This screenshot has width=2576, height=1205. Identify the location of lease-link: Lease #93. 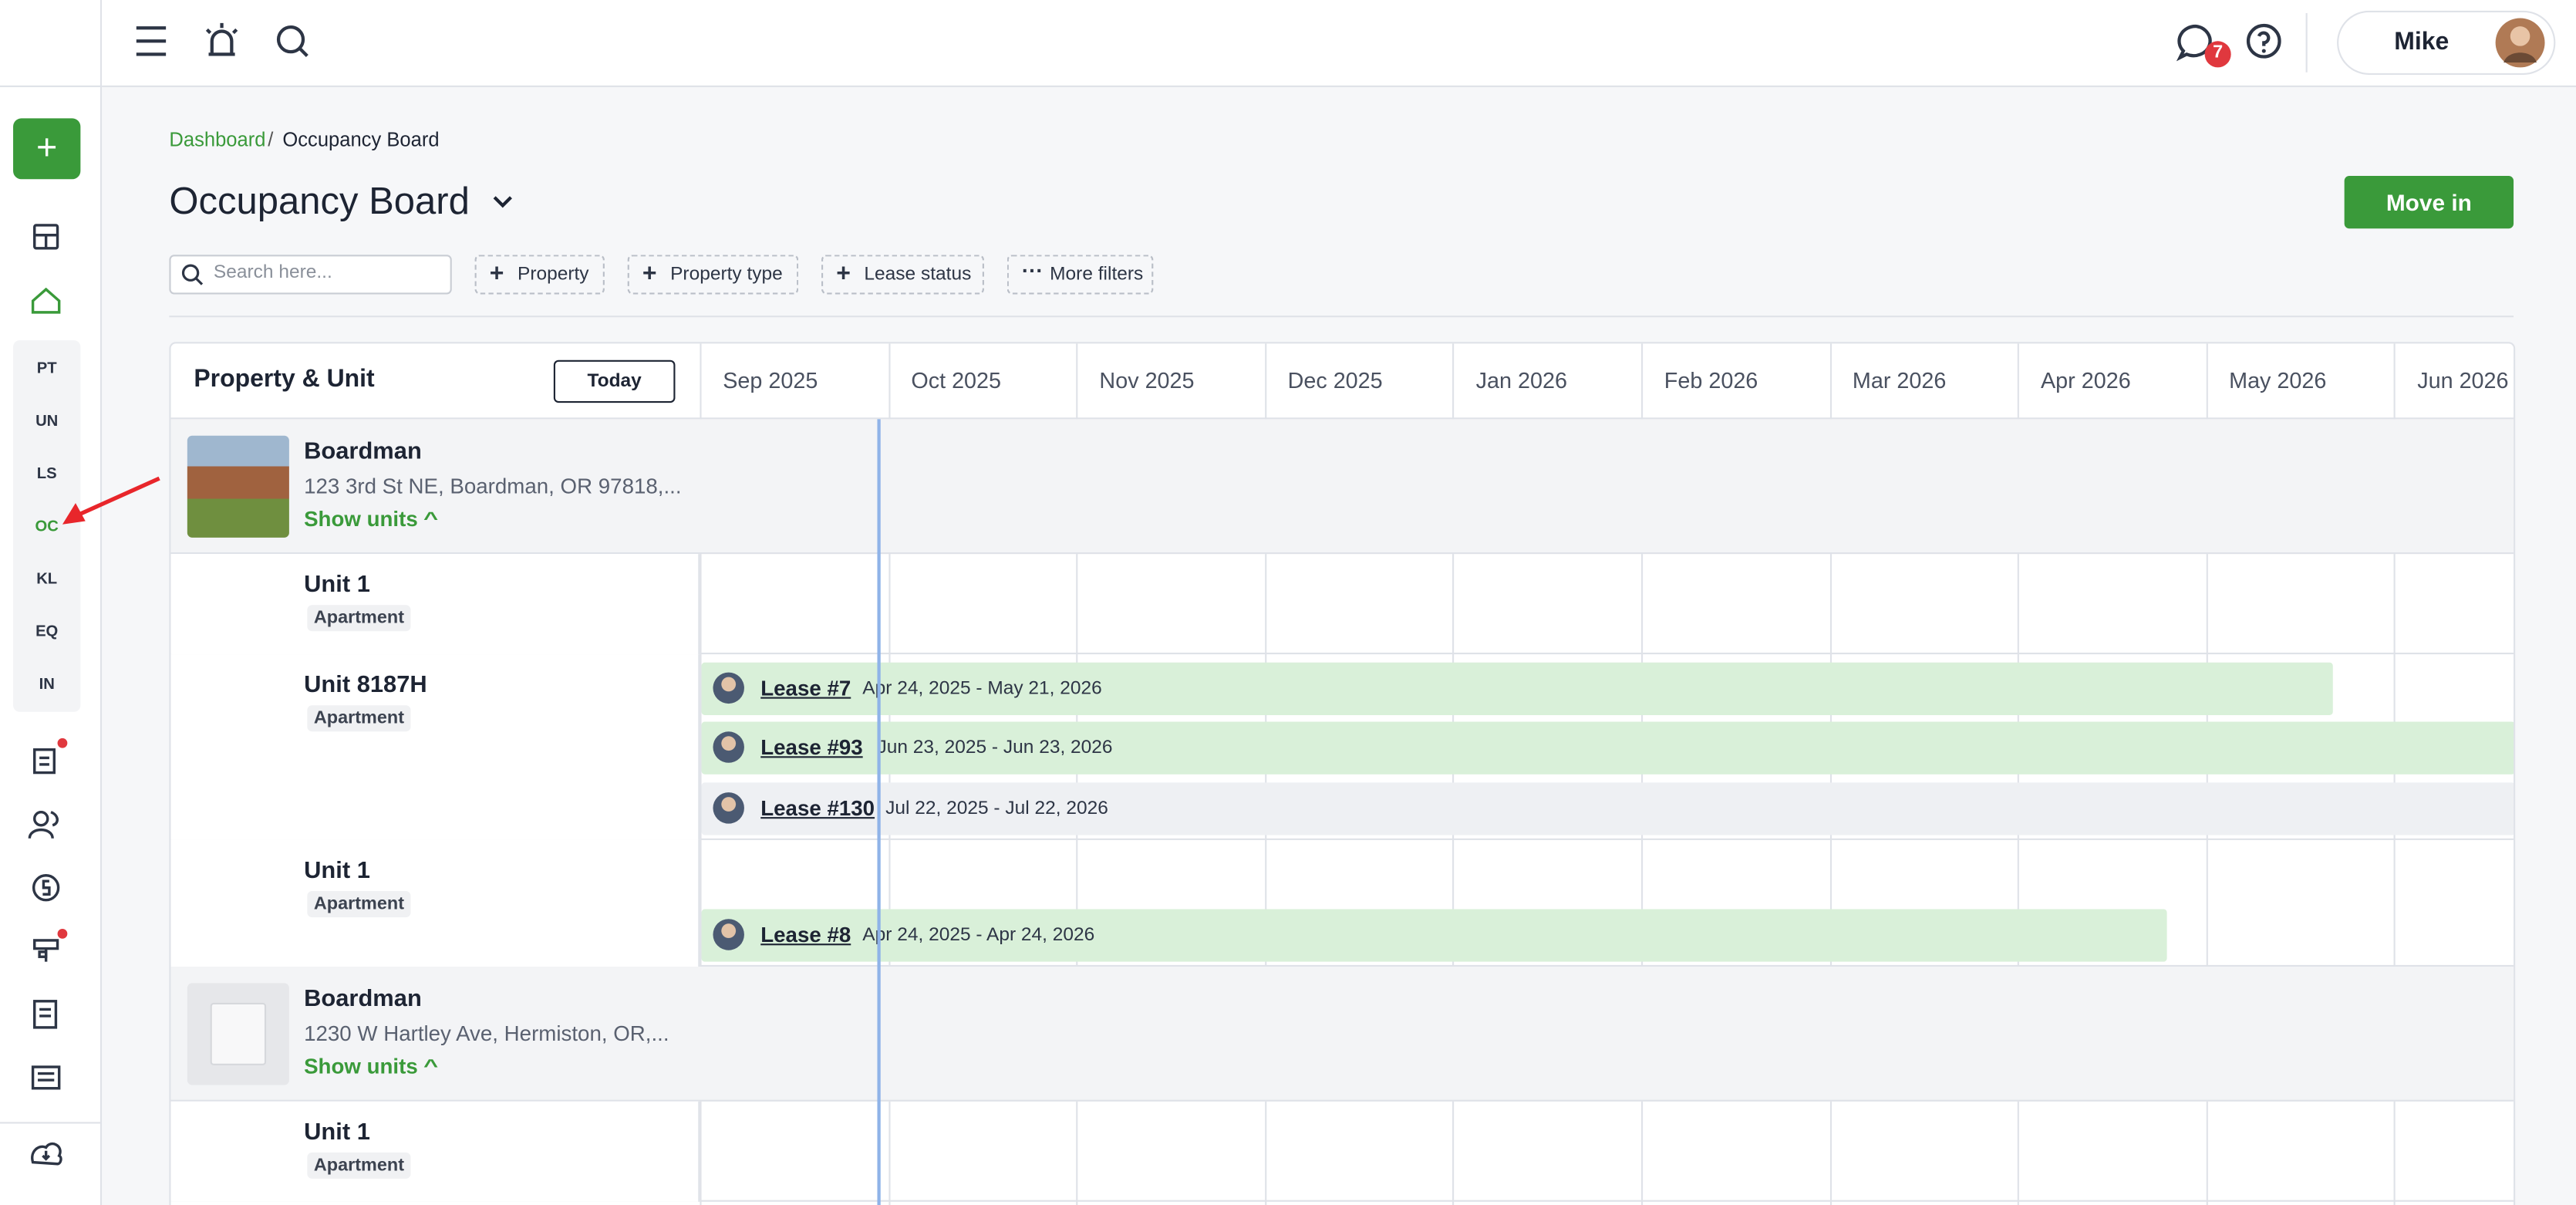
(811, 747).